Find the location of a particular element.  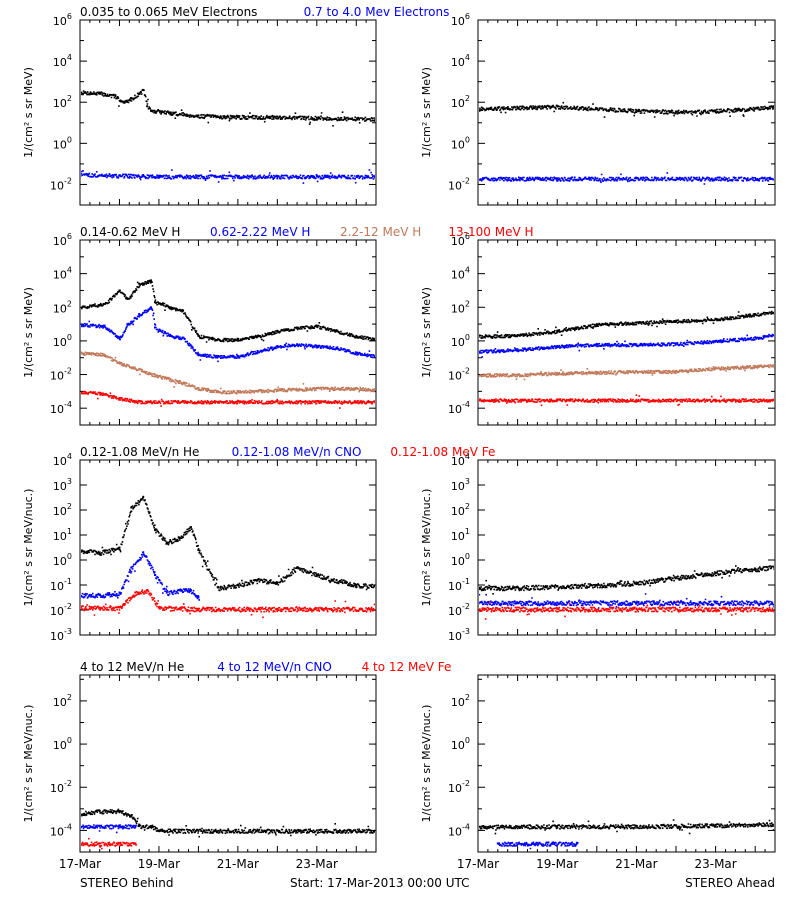

y-tick-label: 10¹ is located at coordinates (62, 535).